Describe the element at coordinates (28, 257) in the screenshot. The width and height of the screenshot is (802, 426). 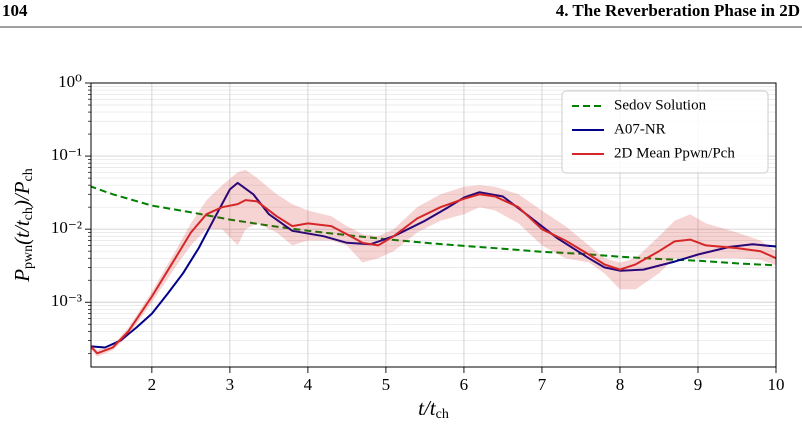
I see `y-axis-label-part: pwn` at that location.